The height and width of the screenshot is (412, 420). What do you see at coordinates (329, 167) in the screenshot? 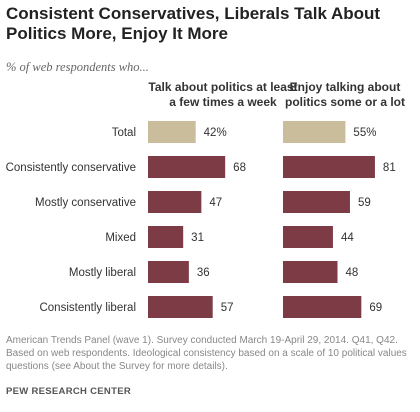
I see `bar-enjoy-consistently-conservative` at bounding box center [329, 167].